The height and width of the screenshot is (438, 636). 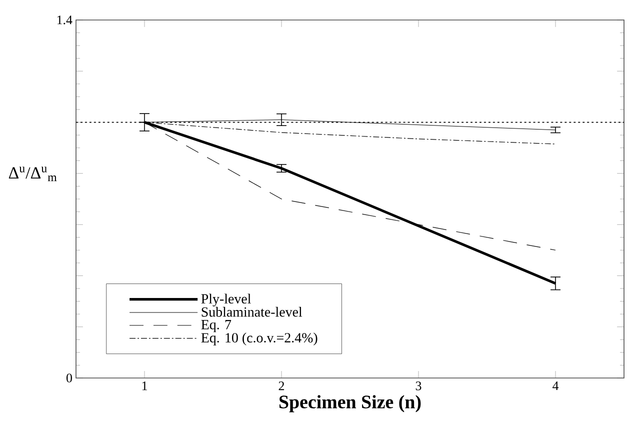 I want to click on x-tick-label: 4, so click(x=555, y=386).